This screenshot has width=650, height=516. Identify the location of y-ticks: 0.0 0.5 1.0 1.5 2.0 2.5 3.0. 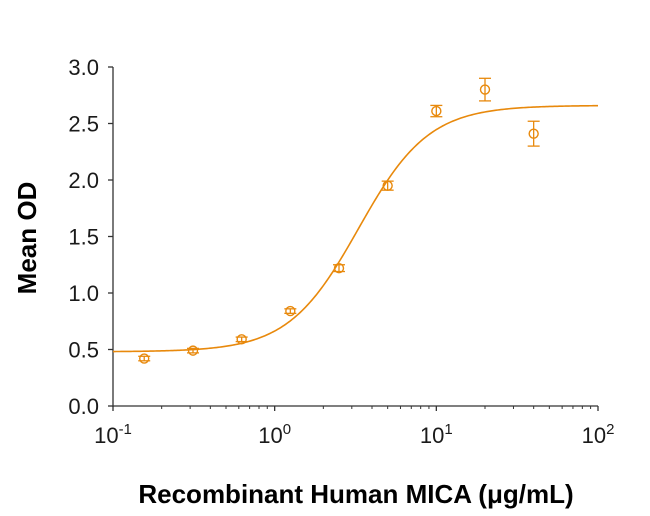
(90, 237).